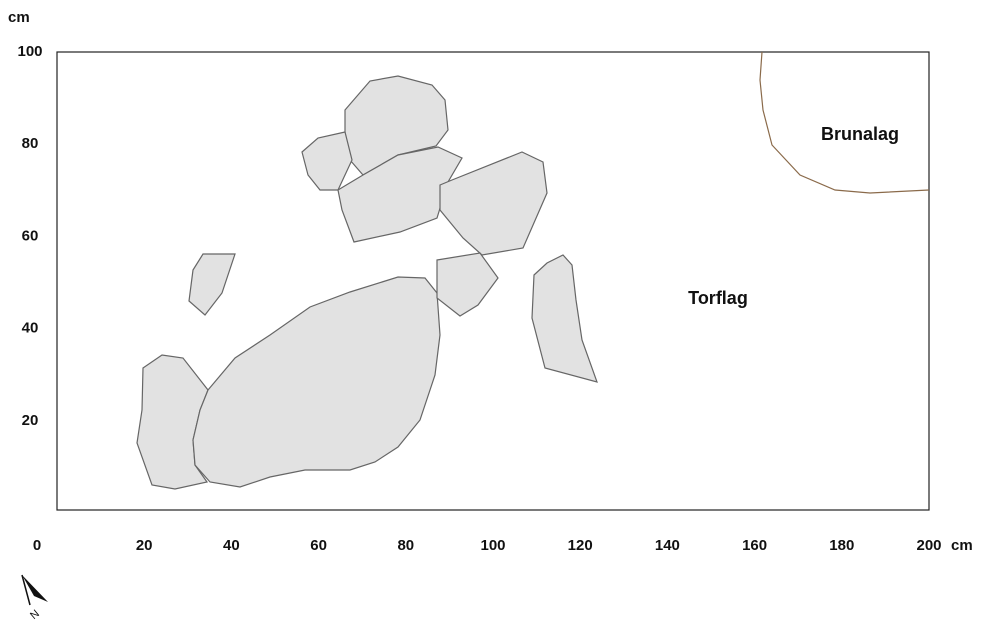 The image size is (981, 628). I want to click on y-tick-label: 40, so click(30, 328).